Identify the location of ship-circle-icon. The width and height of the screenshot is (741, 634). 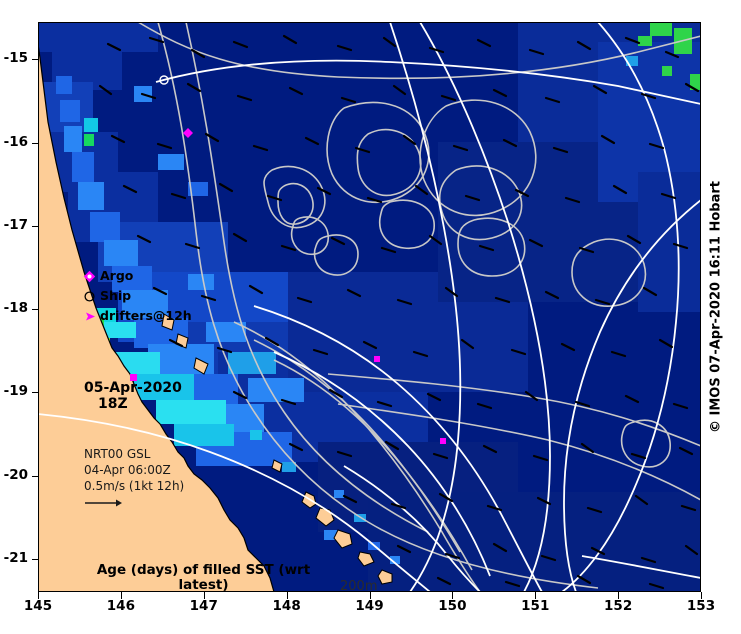
(89, 296).